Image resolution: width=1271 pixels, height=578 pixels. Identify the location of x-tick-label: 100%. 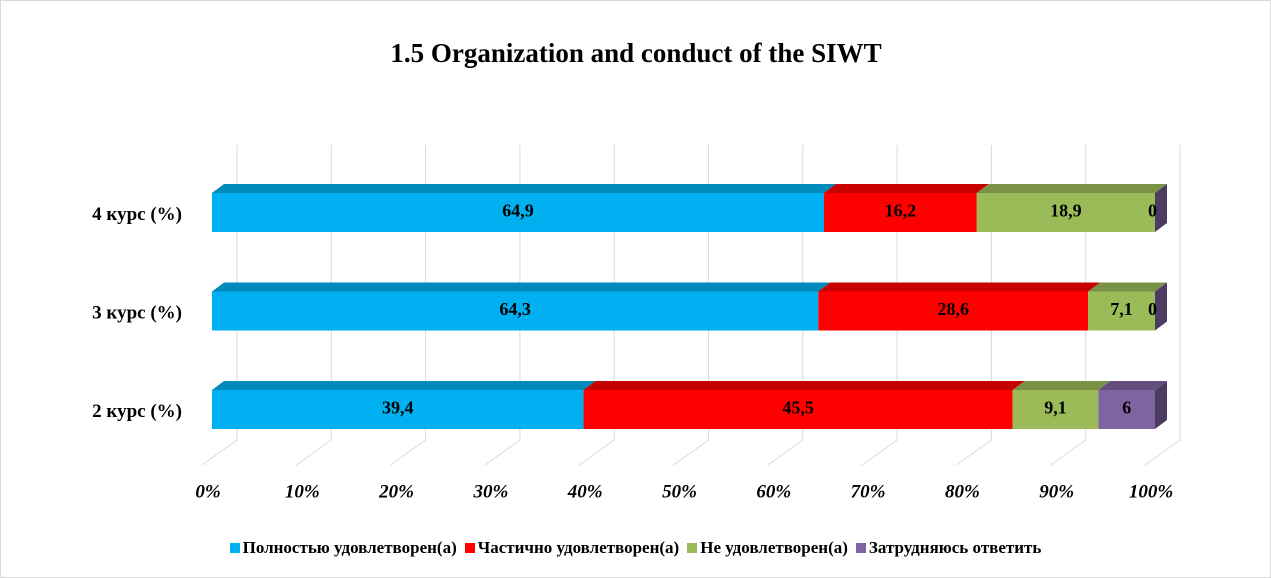
(1151, 491).